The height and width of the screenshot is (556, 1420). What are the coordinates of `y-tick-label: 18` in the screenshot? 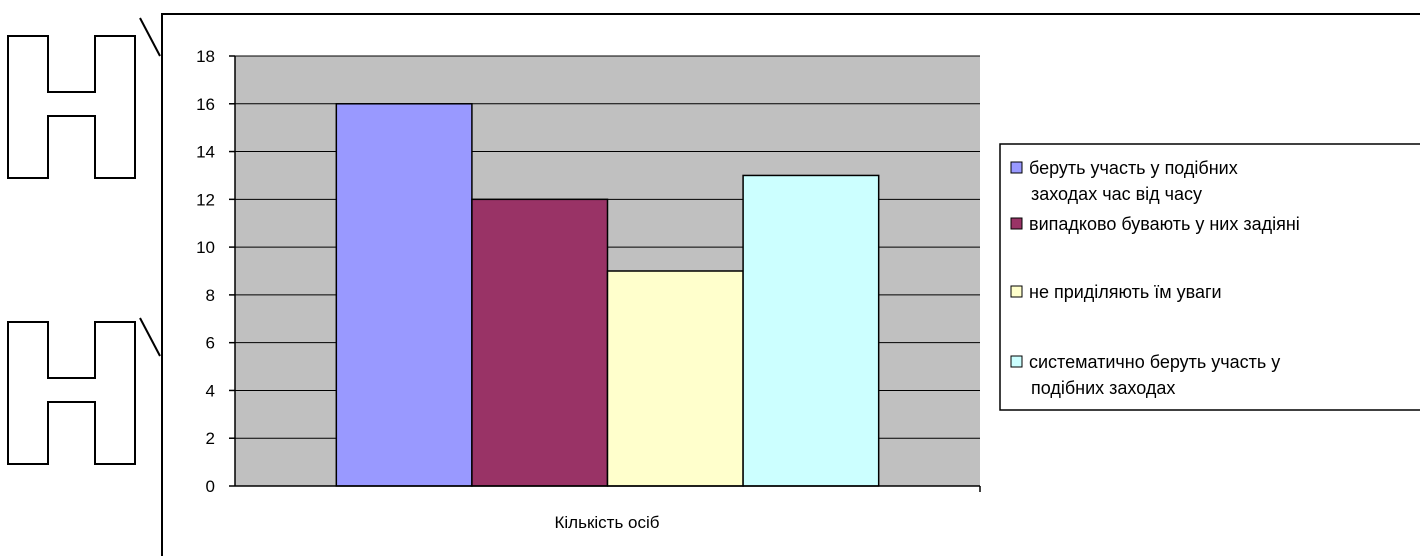 It's located at (205, 56).